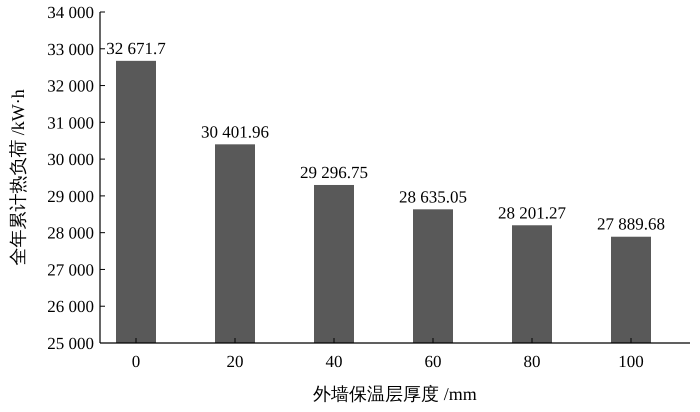 This screenshot has height=412, width=700. I want to click on y-tick-label: 32 000, so click(70, 86).